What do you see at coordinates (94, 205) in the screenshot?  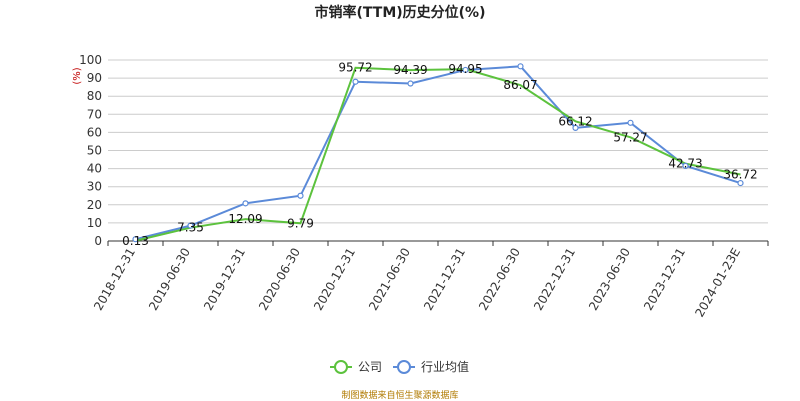 I see `y-tick-label: 20` at bounding box center [94, 205].